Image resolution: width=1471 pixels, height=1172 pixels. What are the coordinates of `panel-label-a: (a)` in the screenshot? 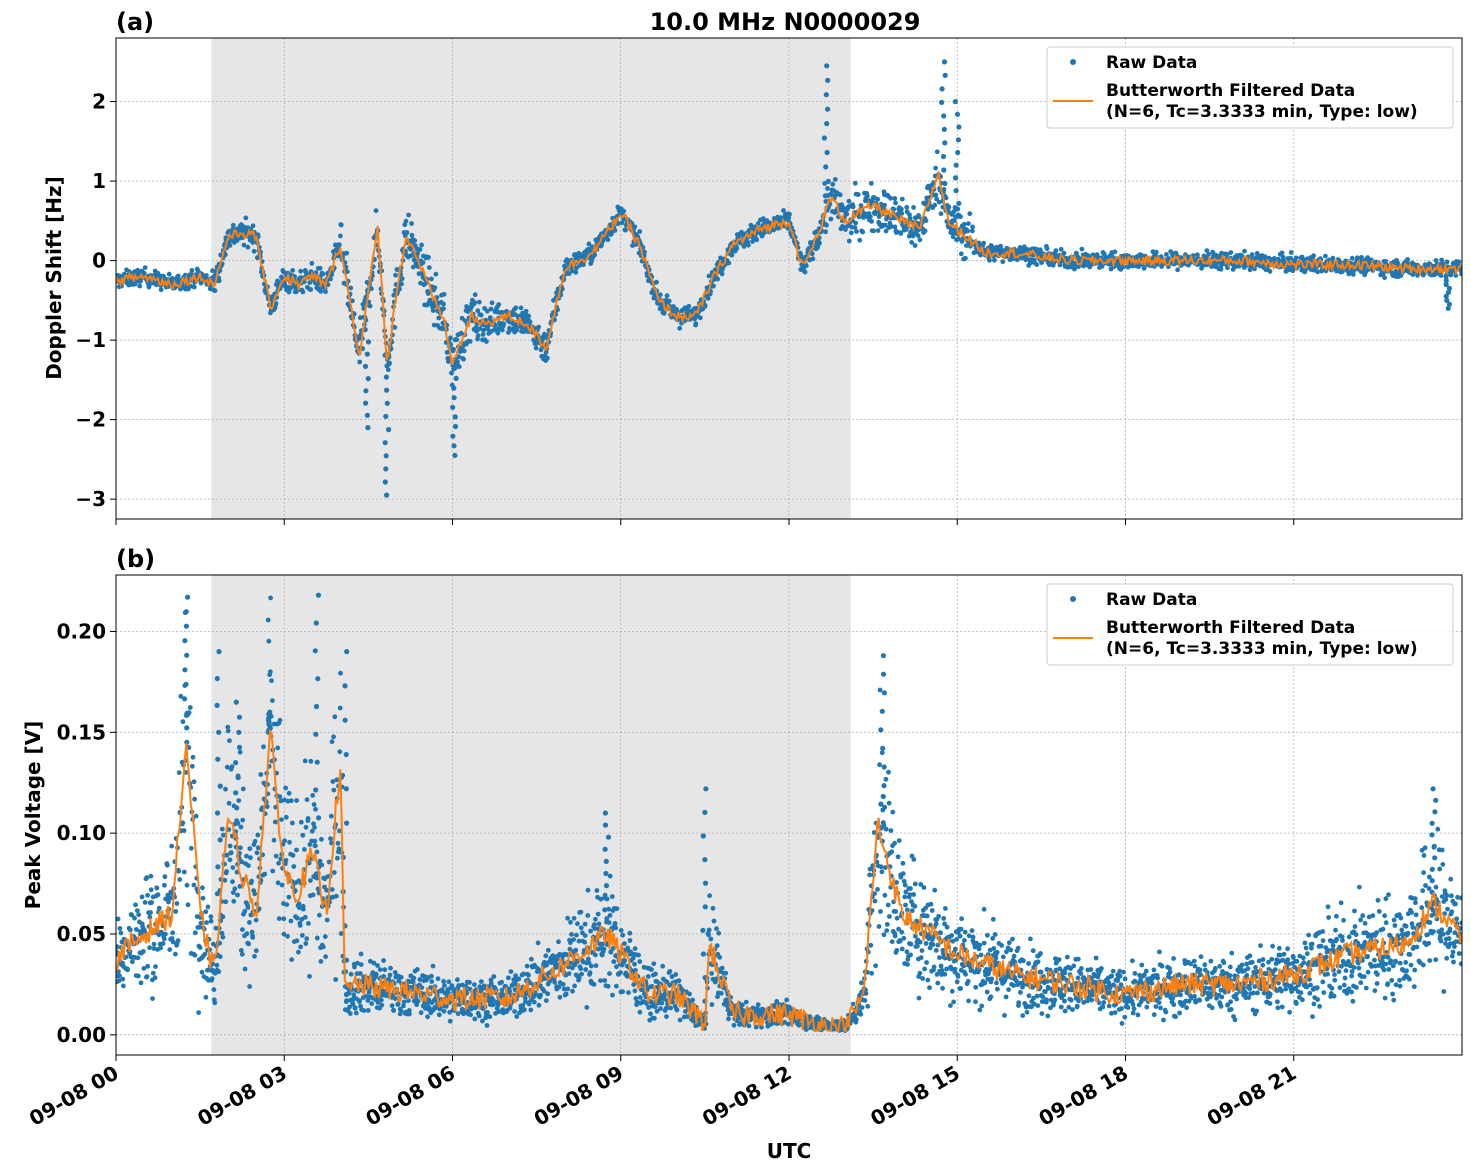 It's located at (135, 22).